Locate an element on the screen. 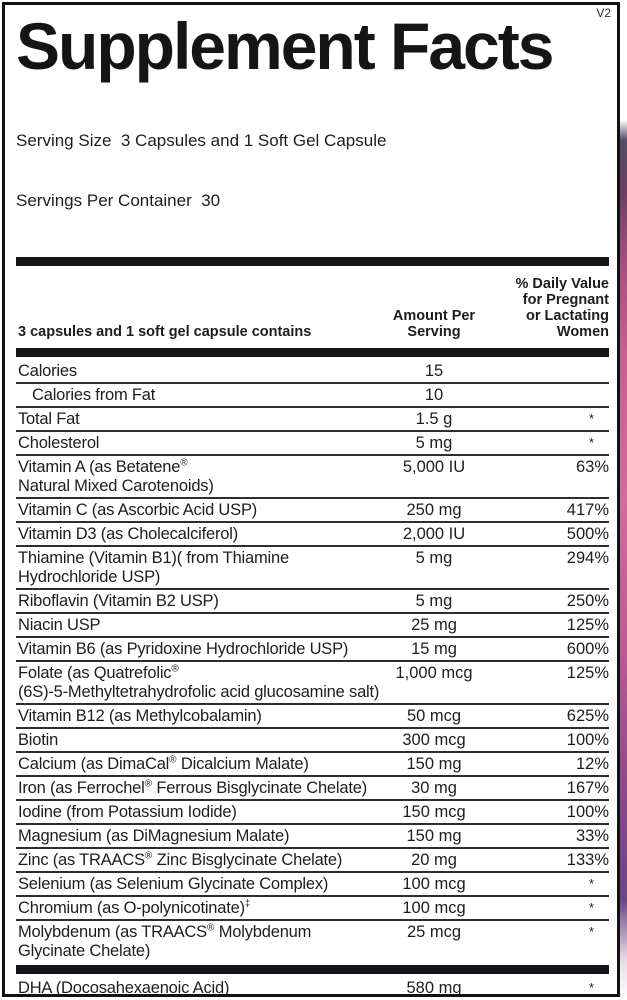 The width and height of the screenshot is (627, 1000). nutrient-amount: 5,000 IU is located at coordinates (434, 467).